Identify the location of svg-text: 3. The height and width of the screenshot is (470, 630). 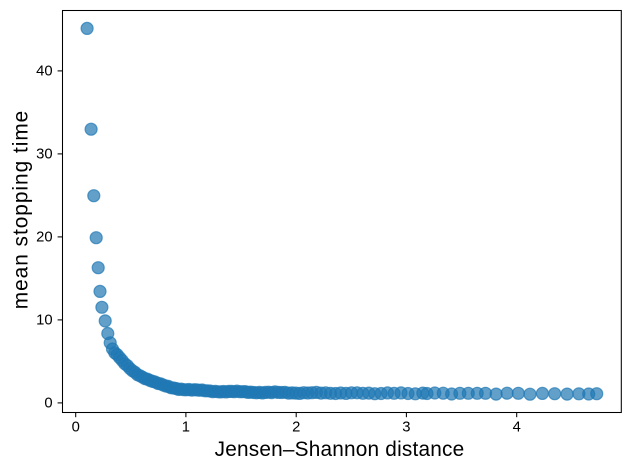
(406, 428).